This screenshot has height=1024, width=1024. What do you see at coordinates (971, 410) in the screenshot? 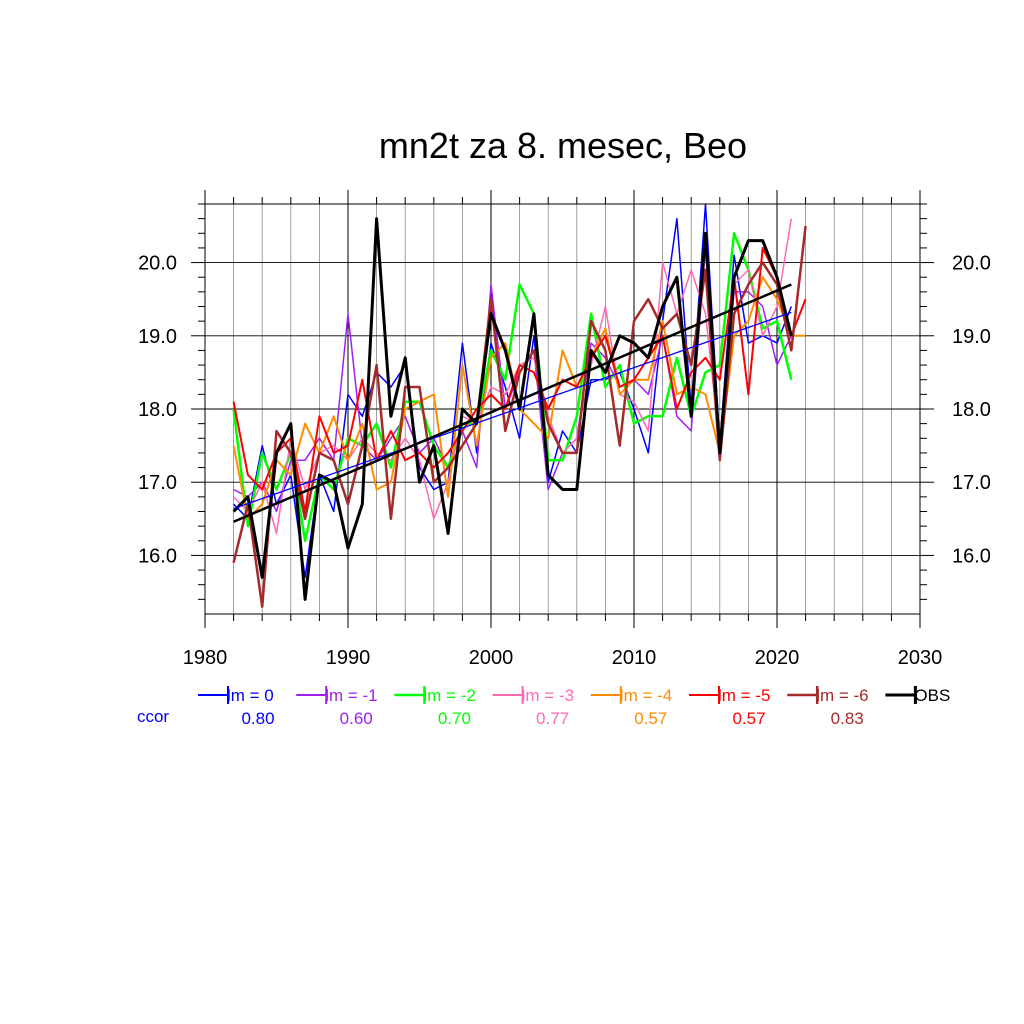
I see `y-tick-label-right: 18.0` at bounding box center [971, 410].